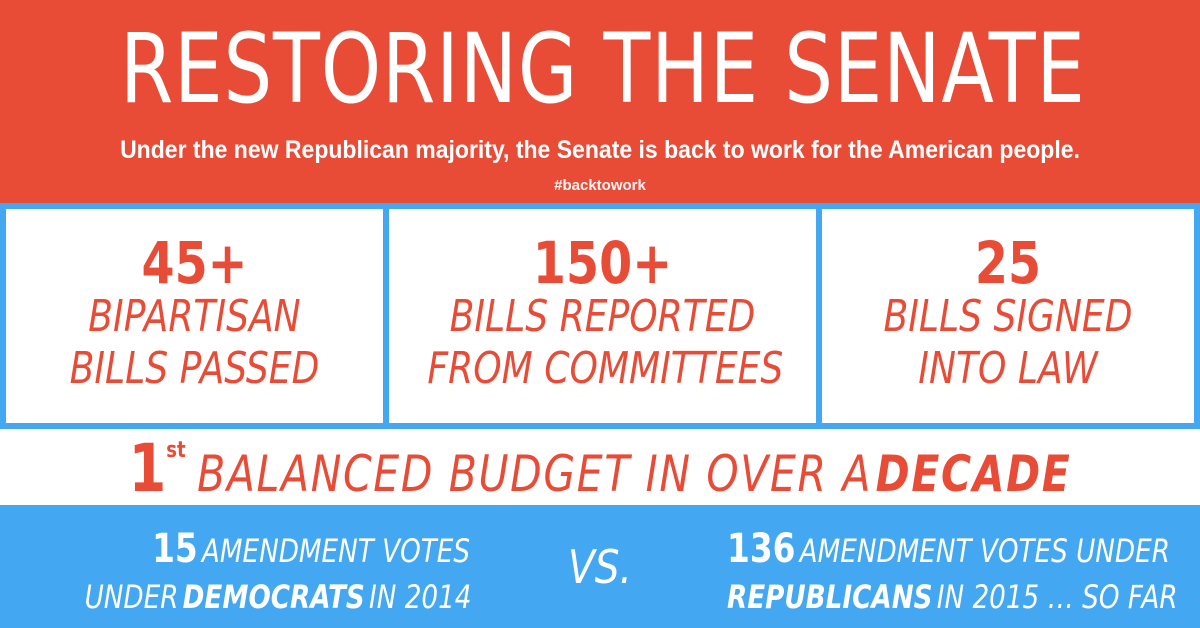 Image resolution: width=1200 pixels, height=628 pixels. What do you see at coordinates (194, 368) in the screenshot?
I see `stat-line: BILLS PASSED` at bounding box center [194, 368].